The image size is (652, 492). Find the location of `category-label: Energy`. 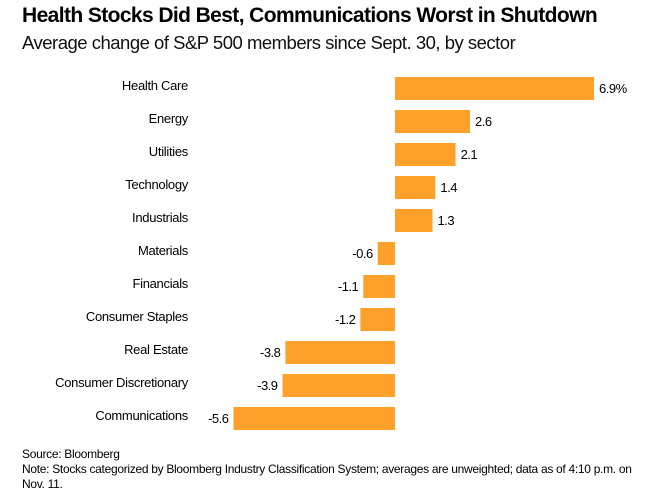

category-label: Energy is located at coordinates (169, 118).